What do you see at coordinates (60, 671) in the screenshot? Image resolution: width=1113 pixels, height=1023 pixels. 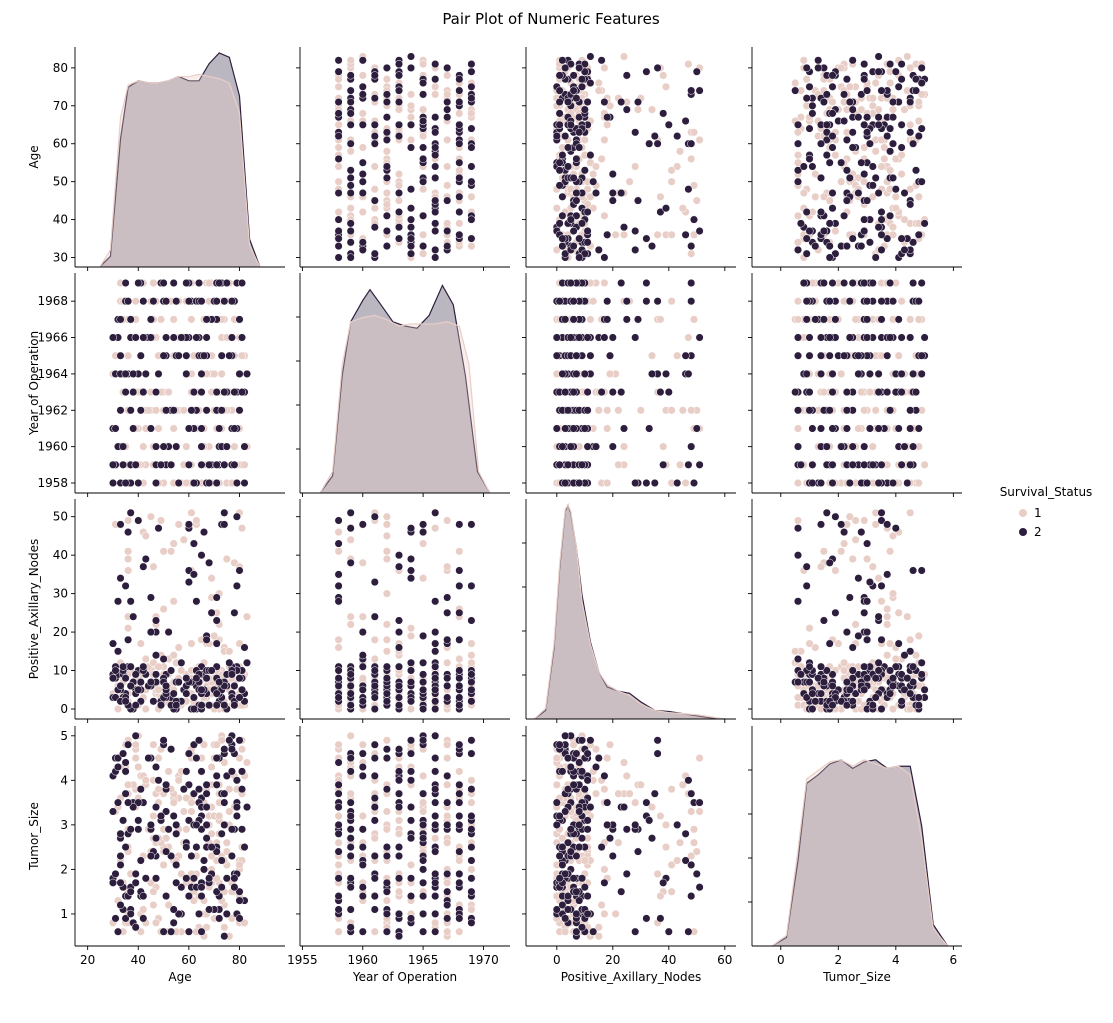 I see `y-tick-label: 10` at bounding box center [60, 671].